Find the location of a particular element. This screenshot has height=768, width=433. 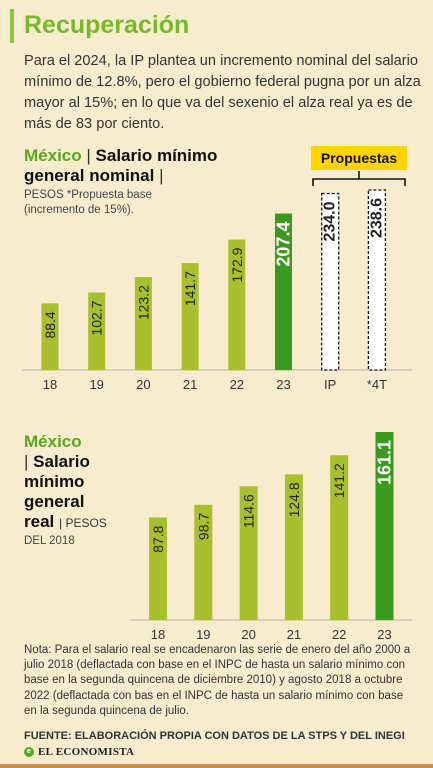

chart2-country: México is located at coordinates (53, 441).